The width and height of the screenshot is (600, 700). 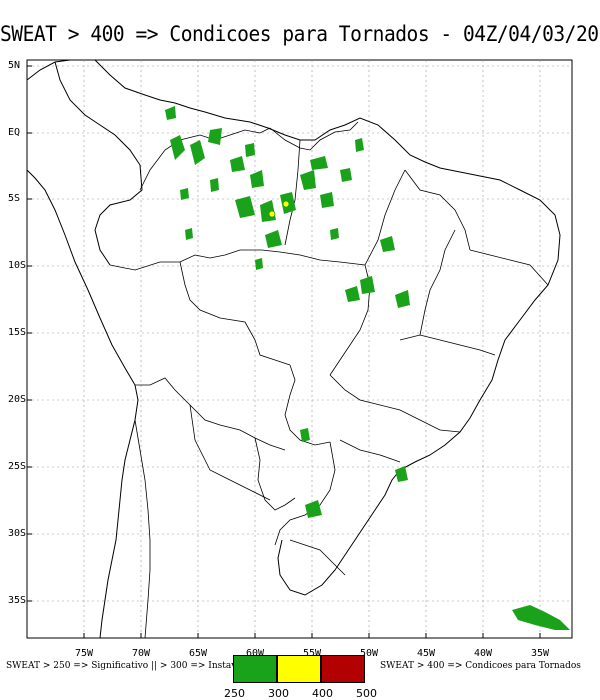 What do you see at coordinates (255, 669) in the screenshot?
I see `colorbar-swatch-green` at bounding box center [255, 669].